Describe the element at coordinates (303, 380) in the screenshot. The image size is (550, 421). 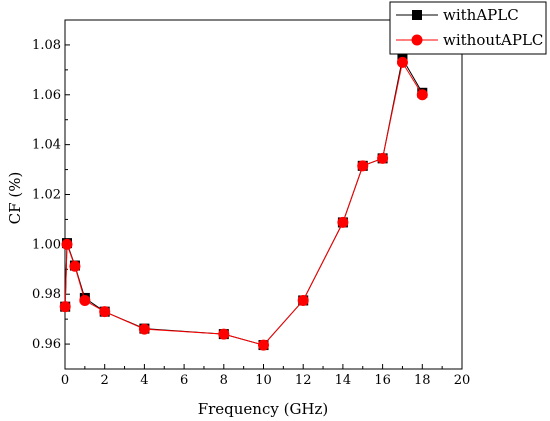
I see `x-tick-label: 12` at that location.